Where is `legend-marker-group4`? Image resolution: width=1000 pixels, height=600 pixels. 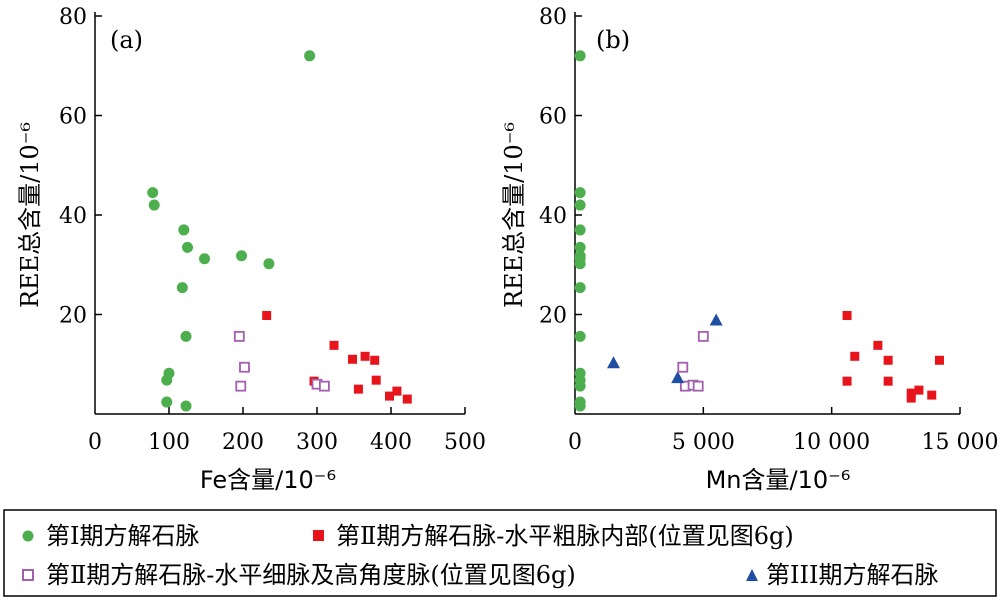 legend-marker-group4 is located at coordinates (752, 575).